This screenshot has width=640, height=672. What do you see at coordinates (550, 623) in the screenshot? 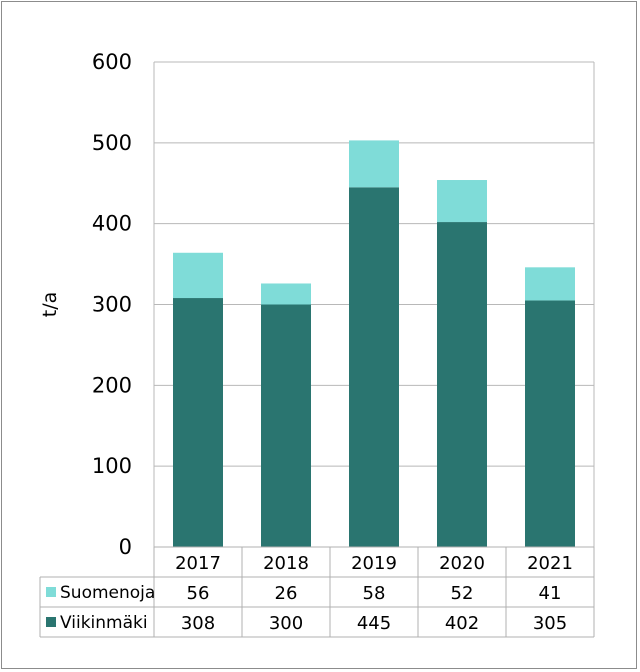
I see `data-table-cell: 305` at bounding box center [550, 623].